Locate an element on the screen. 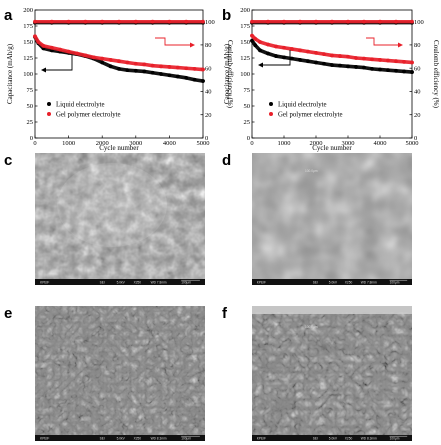 The height and width of the screenshot is (445, 441). sem-image-d is located at coordinates (332, 216).